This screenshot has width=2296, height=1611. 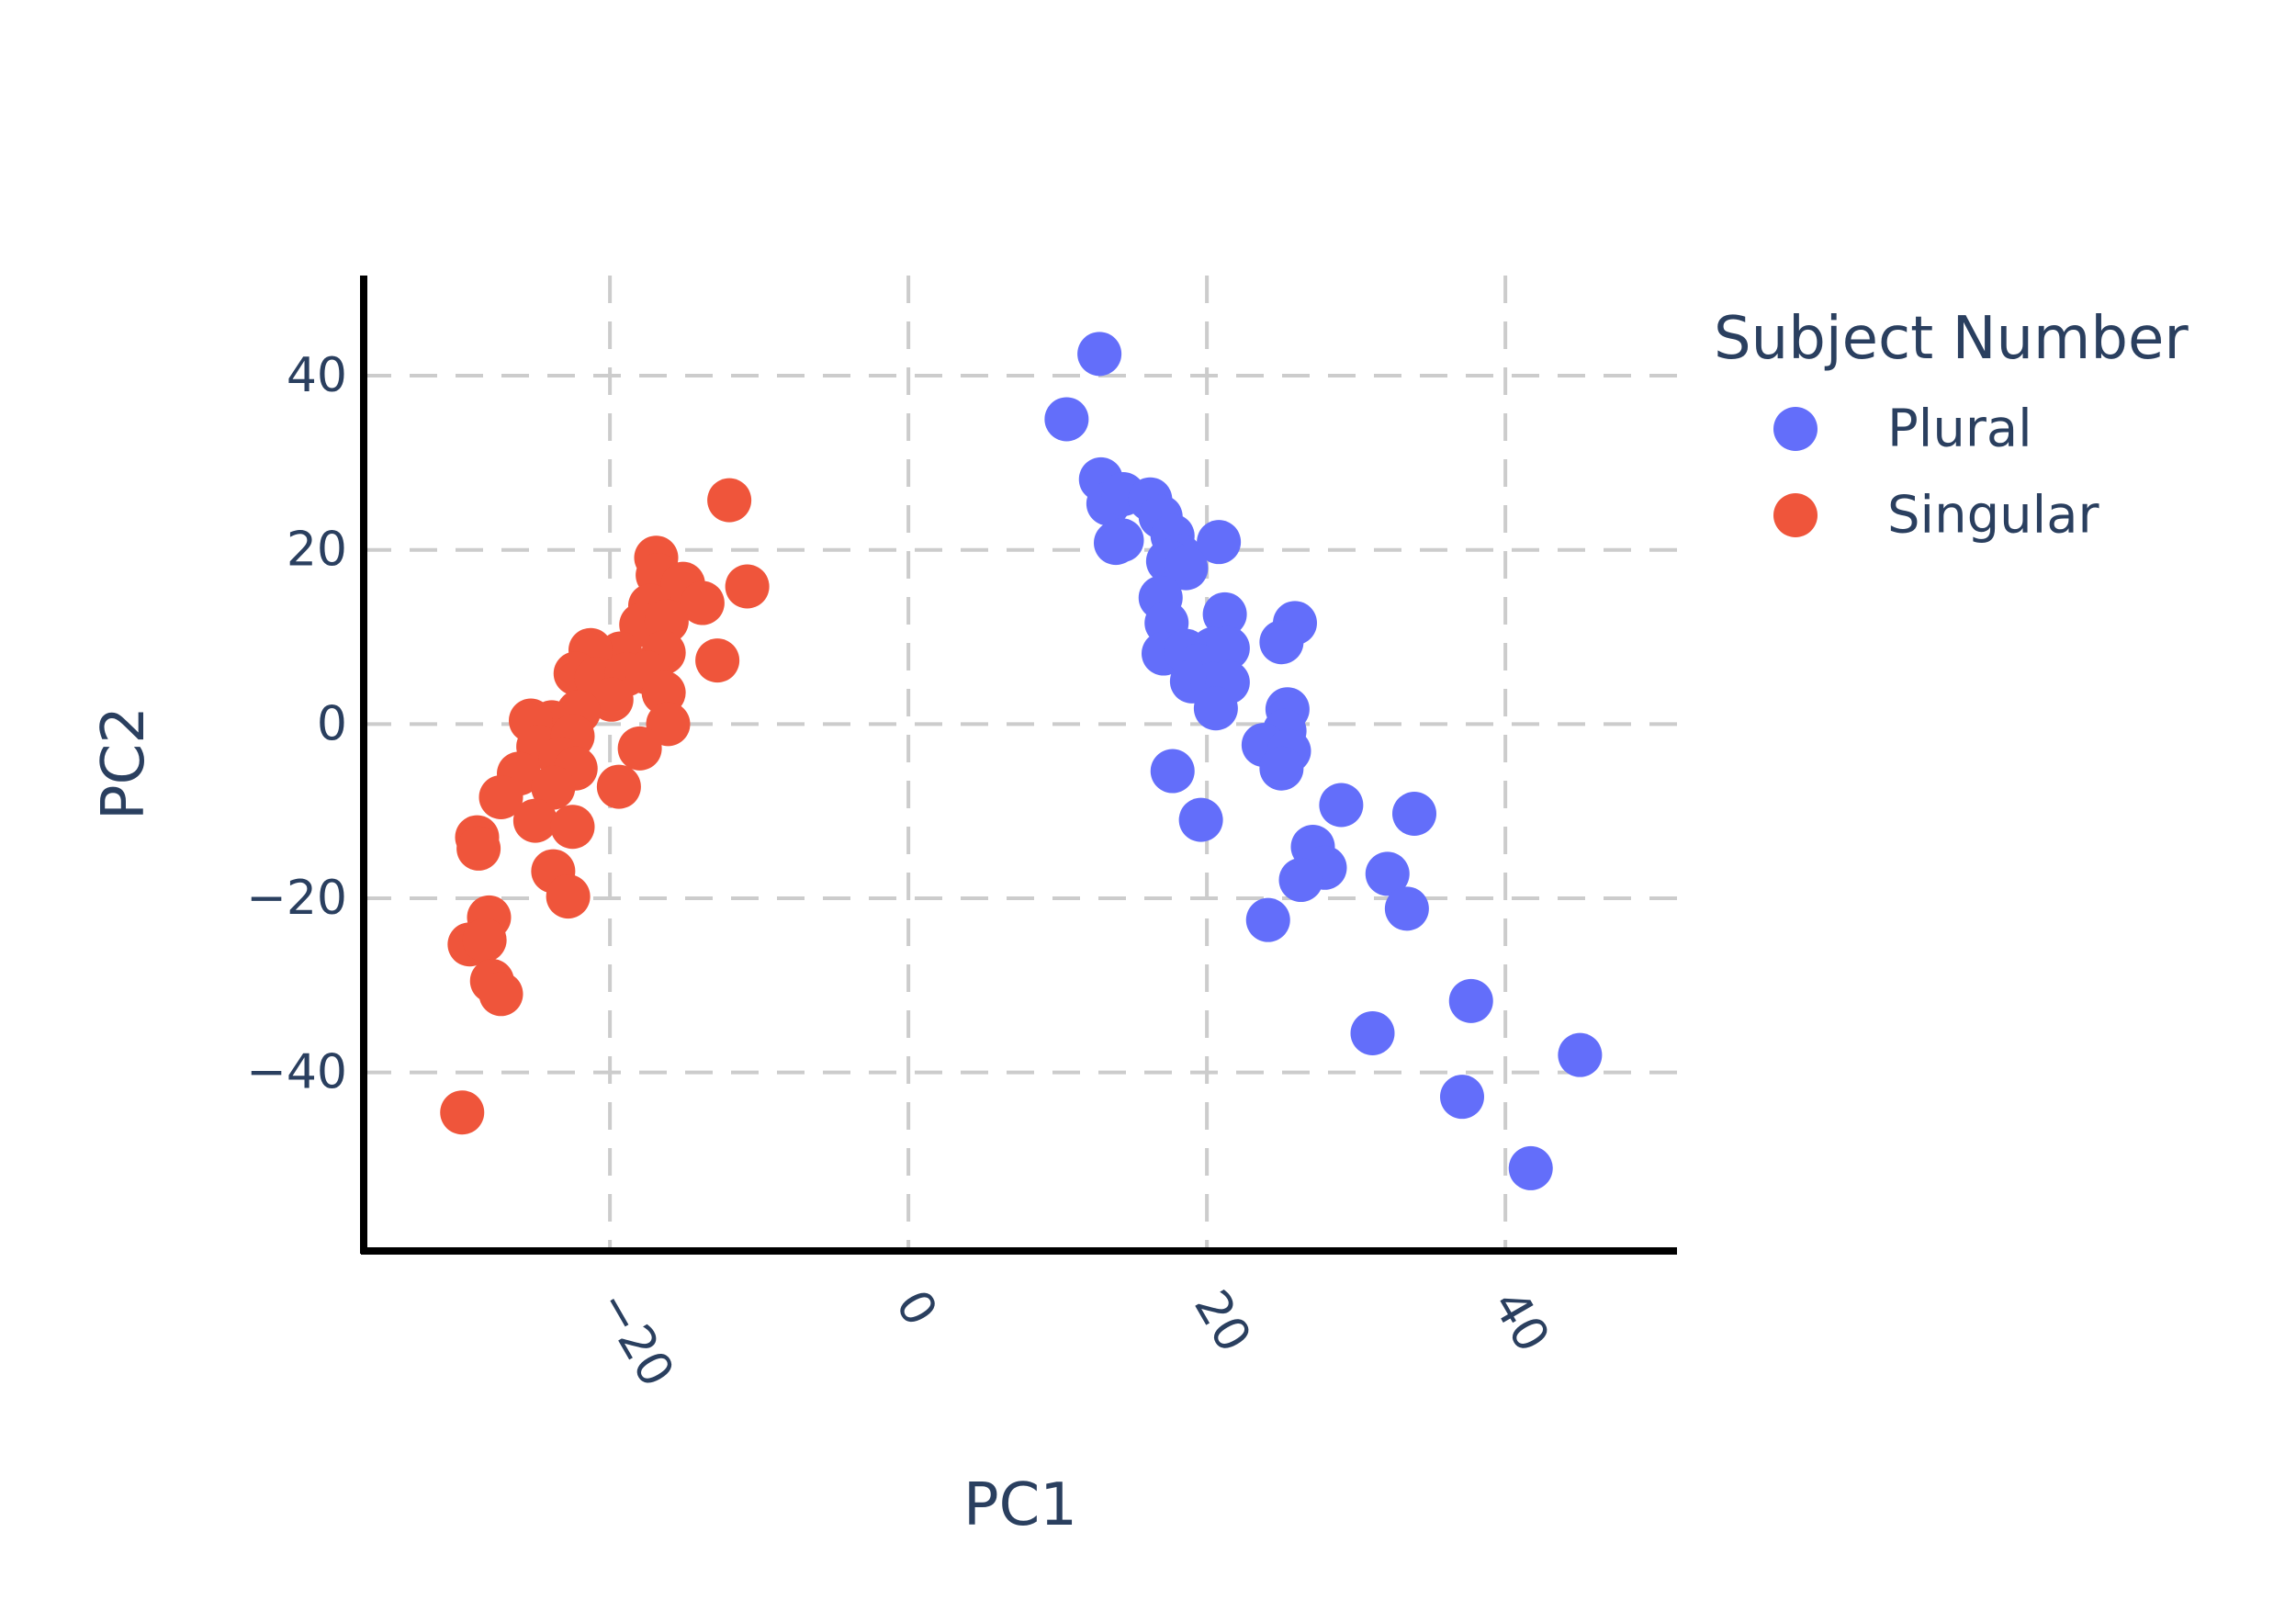 What do you see at coordinates (296, 899) in the screenshot?
I see `y-tick-label: −20` at bounding box center [296, 899].